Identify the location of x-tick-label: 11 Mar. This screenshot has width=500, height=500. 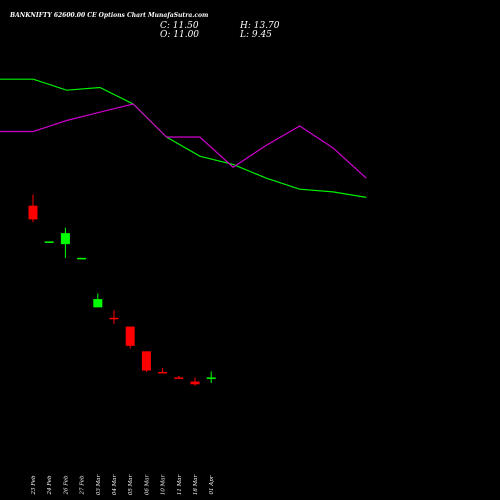
(180, 484).